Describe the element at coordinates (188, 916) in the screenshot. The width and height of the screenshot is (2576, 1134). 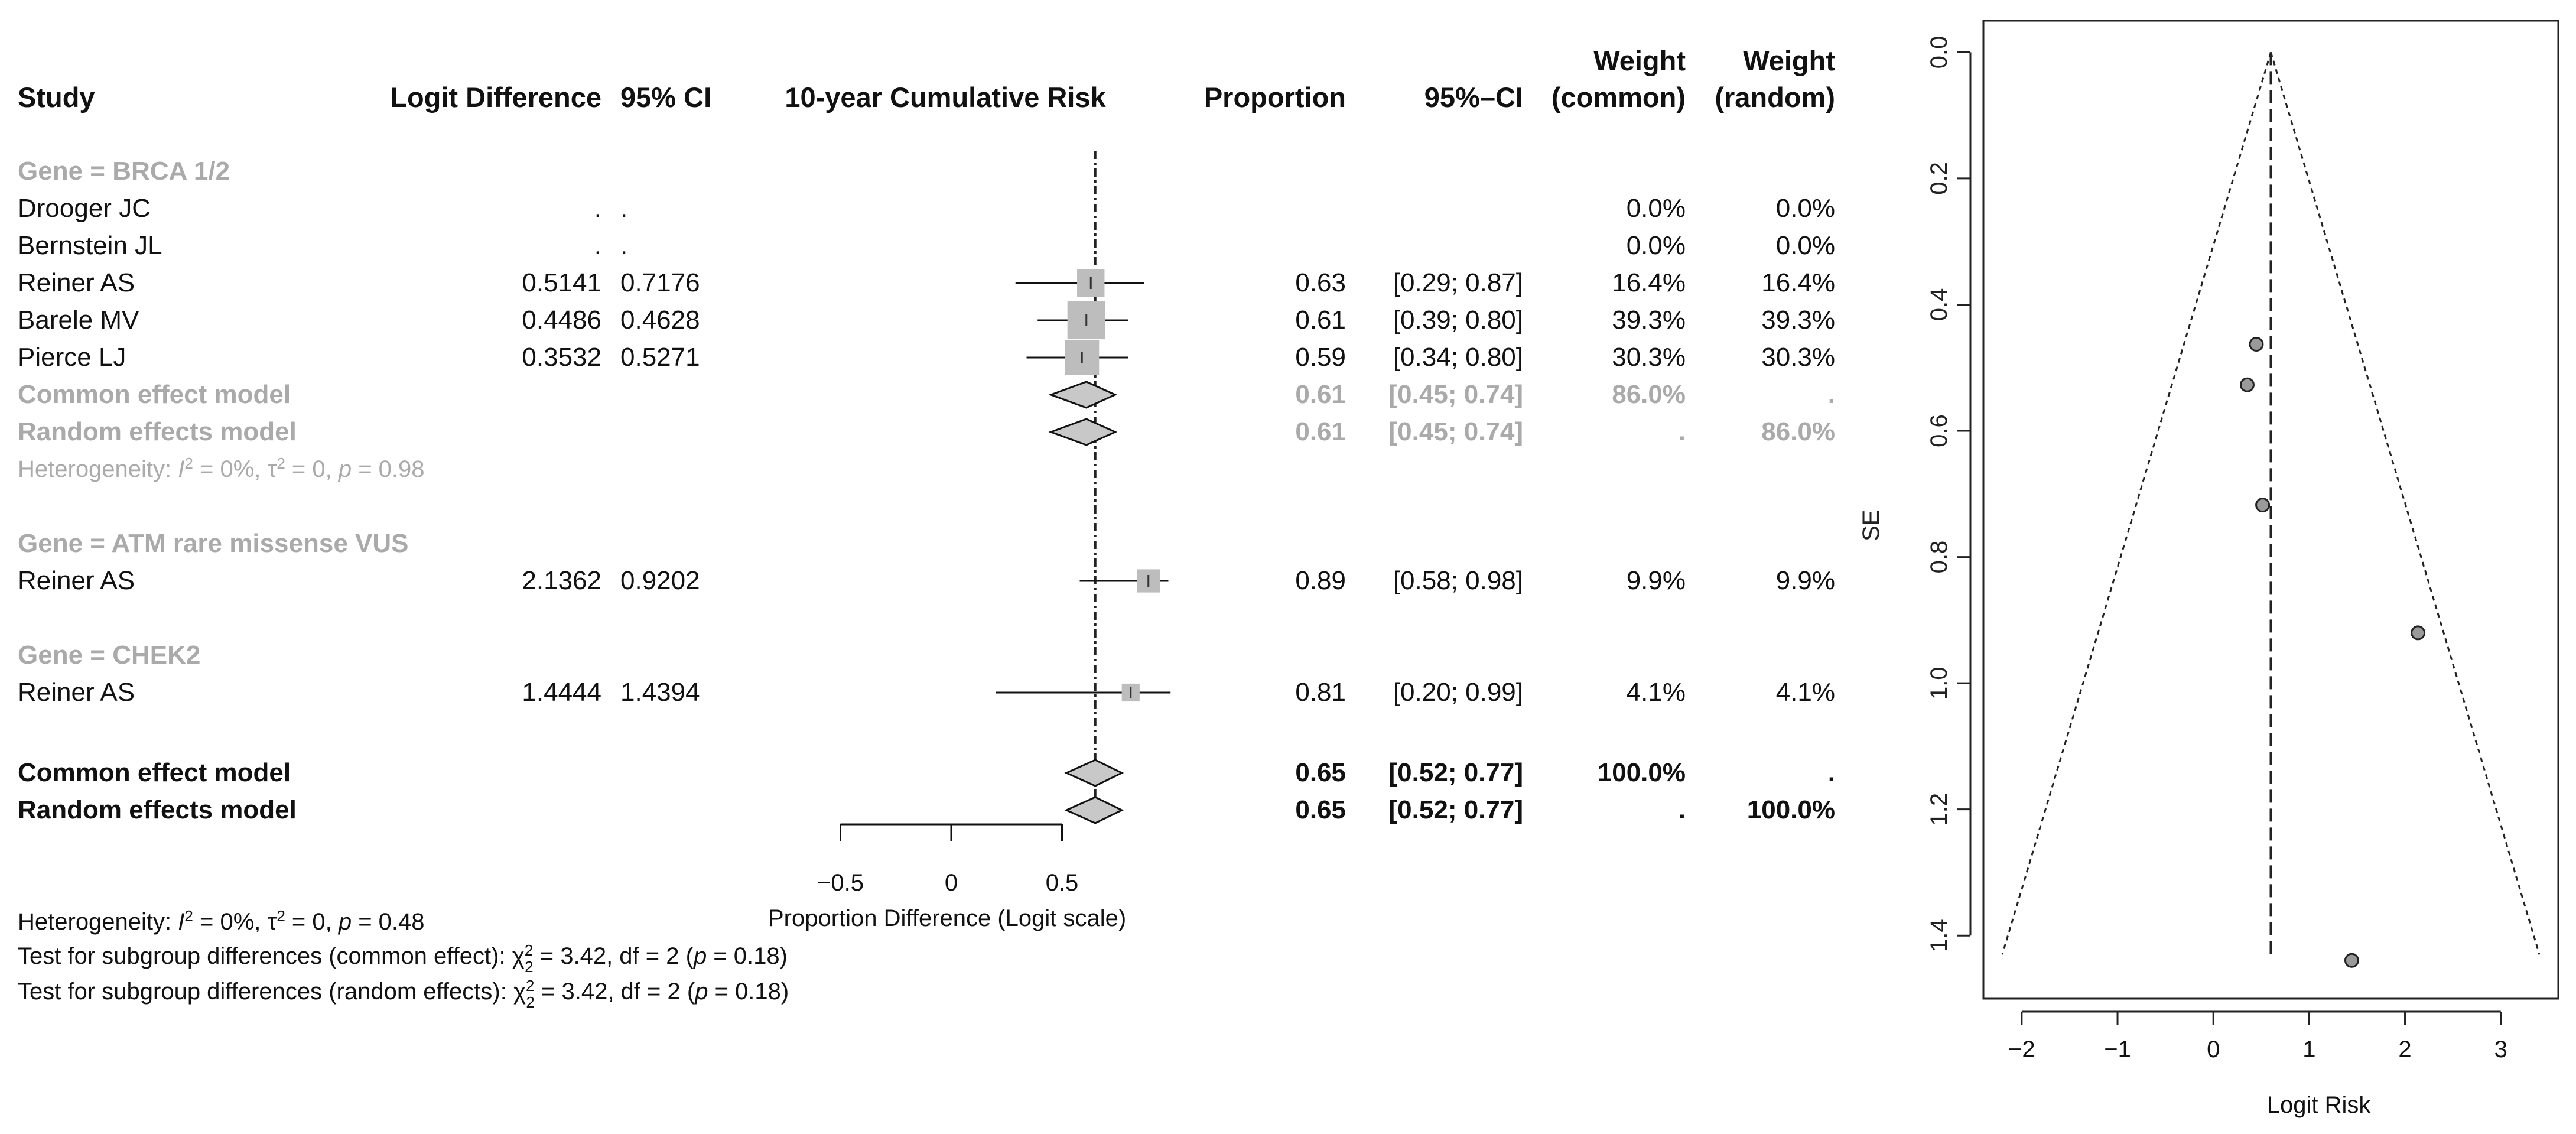
I see `het-i2-superscript: 2` at that location.